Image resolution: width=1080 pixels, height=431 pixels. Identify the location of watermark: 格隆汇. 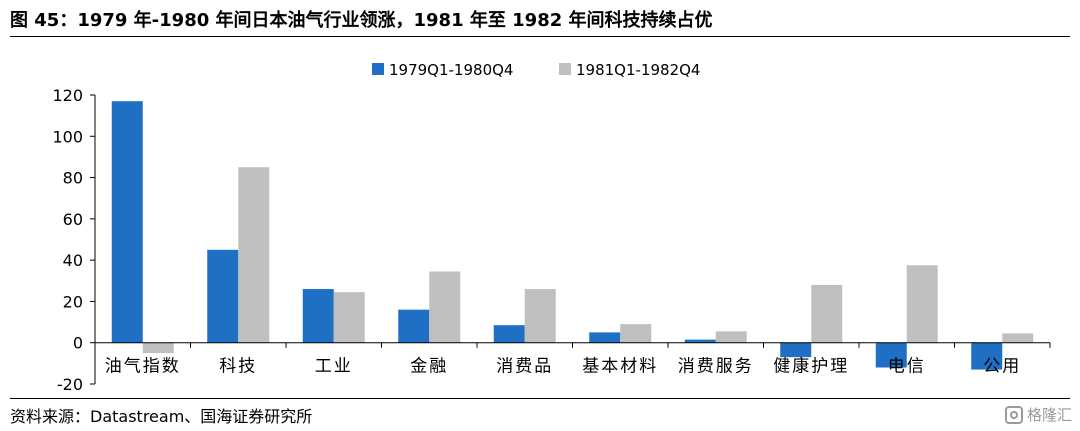
(1038, 414).